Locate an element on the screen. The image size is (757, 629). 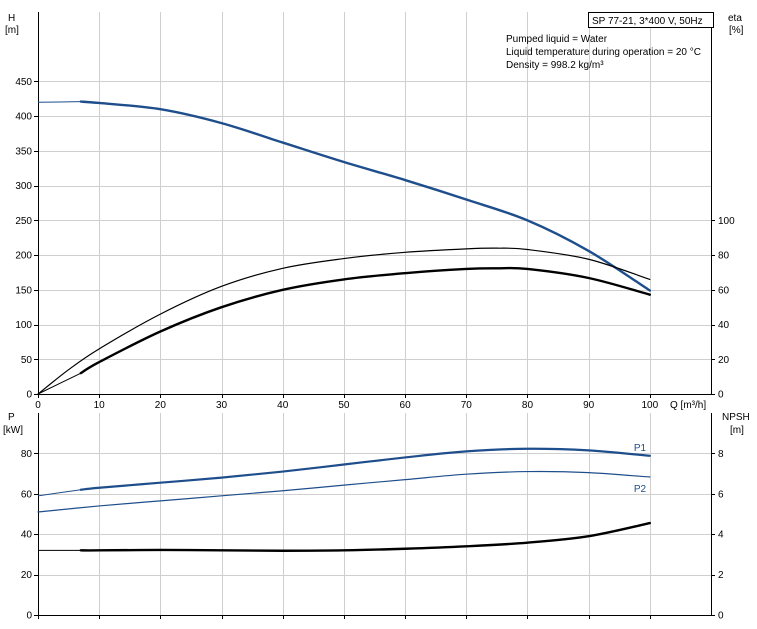
bottom-right-tick-label: 6 is located at coordinates (721, 494).